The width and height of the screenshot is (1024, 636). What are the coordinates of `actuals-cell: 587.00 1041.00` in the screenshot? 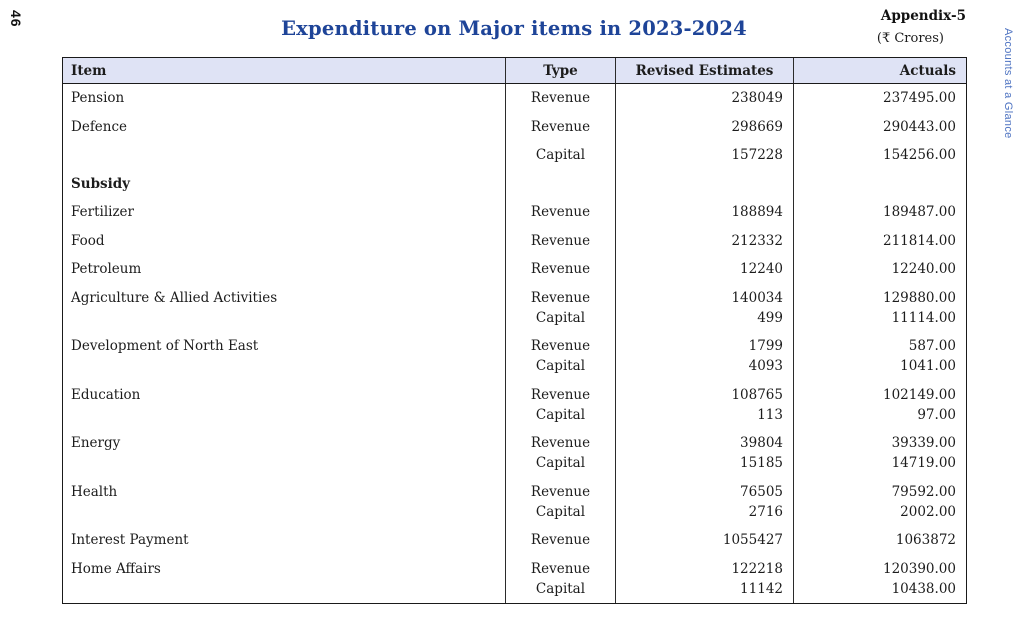 It's located at (878, 356).